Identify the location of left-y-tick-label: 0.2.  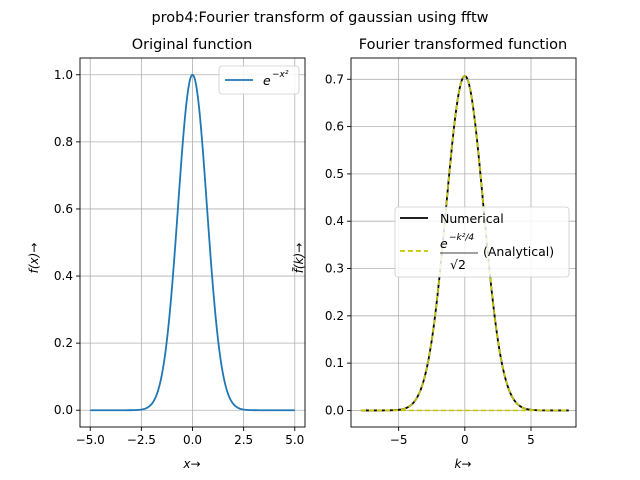
(63, 343).